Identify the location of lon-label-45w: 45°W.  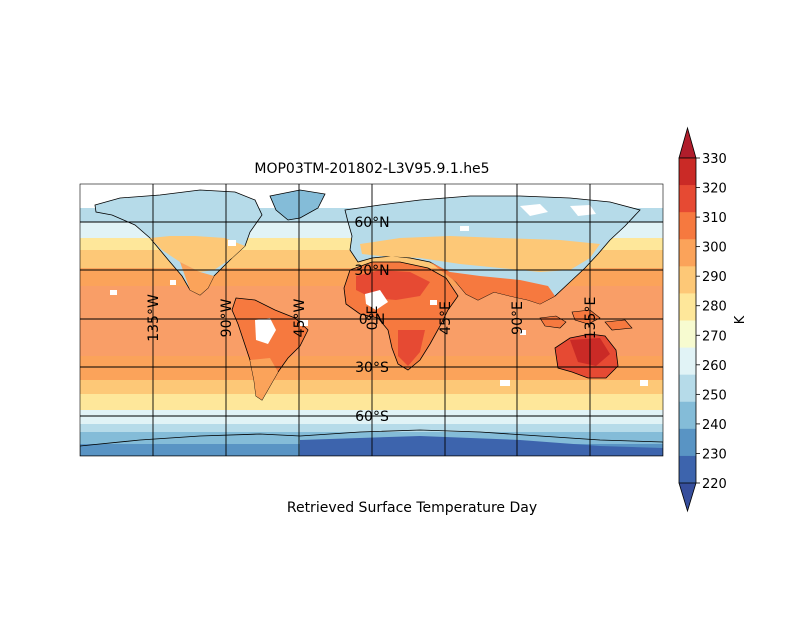
(300, 318).